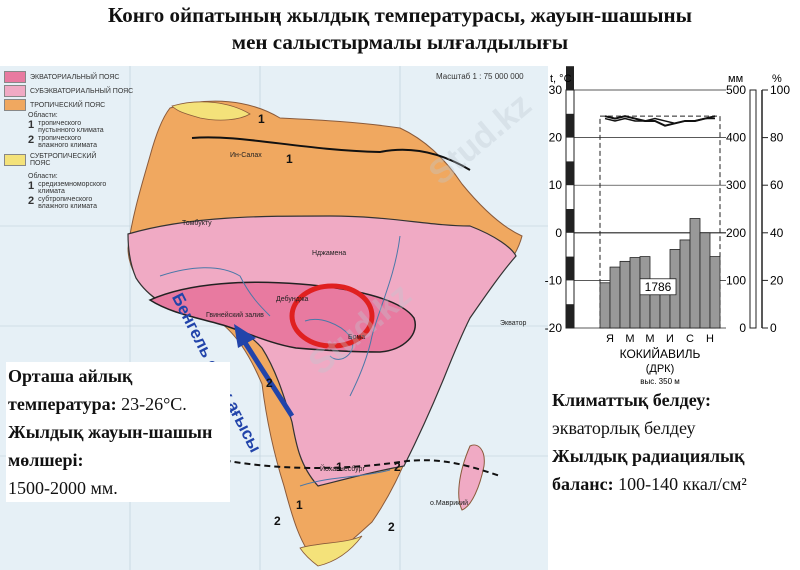 The width and height of the screenshot is (800, 570). I want to click on precip-tick-label: 500, so click(736, 90).